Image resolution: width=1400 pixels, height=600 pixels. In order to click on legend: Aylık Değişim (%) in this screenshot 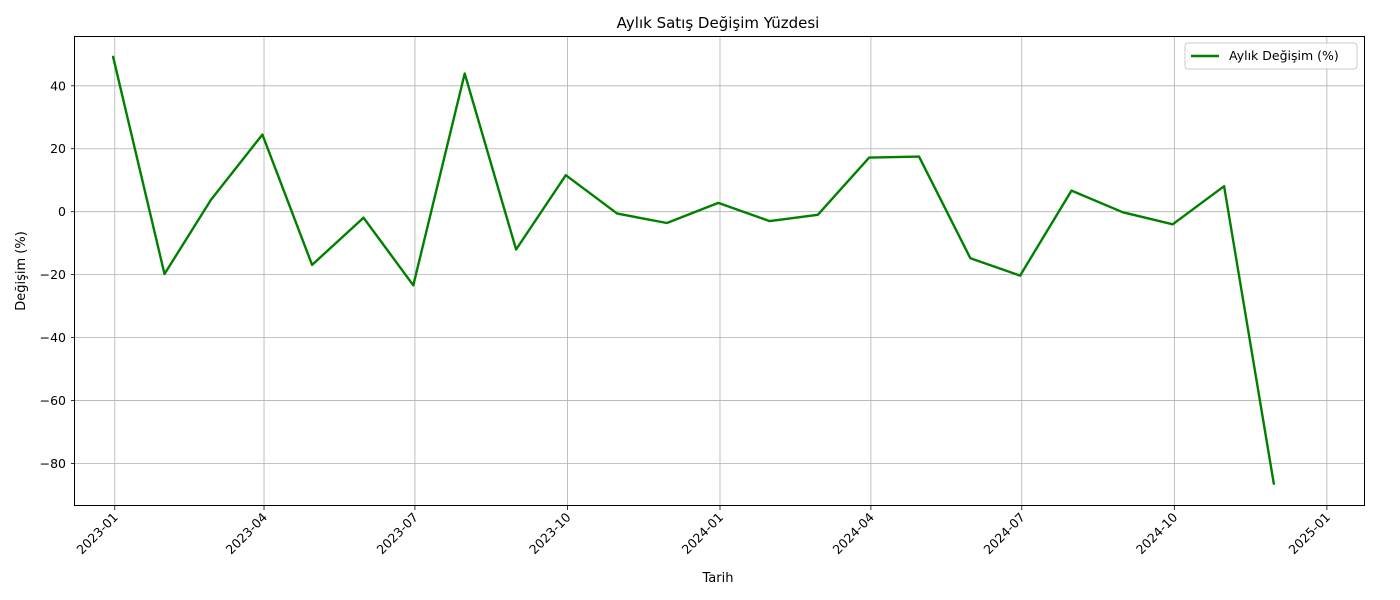, I will do `click(1271, 56)`.